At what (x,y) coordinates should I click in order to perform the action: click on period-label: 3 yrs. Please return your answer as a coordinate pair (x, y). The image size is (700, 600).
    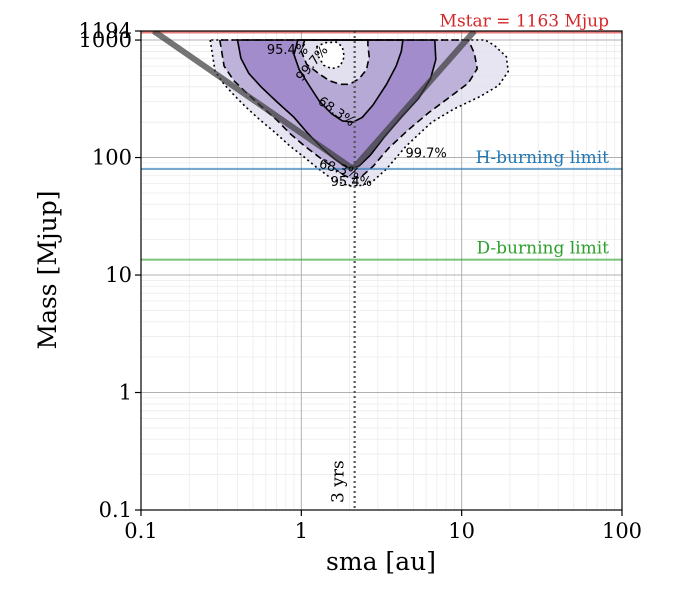
    Looking at the image, I should click on (339, 481).